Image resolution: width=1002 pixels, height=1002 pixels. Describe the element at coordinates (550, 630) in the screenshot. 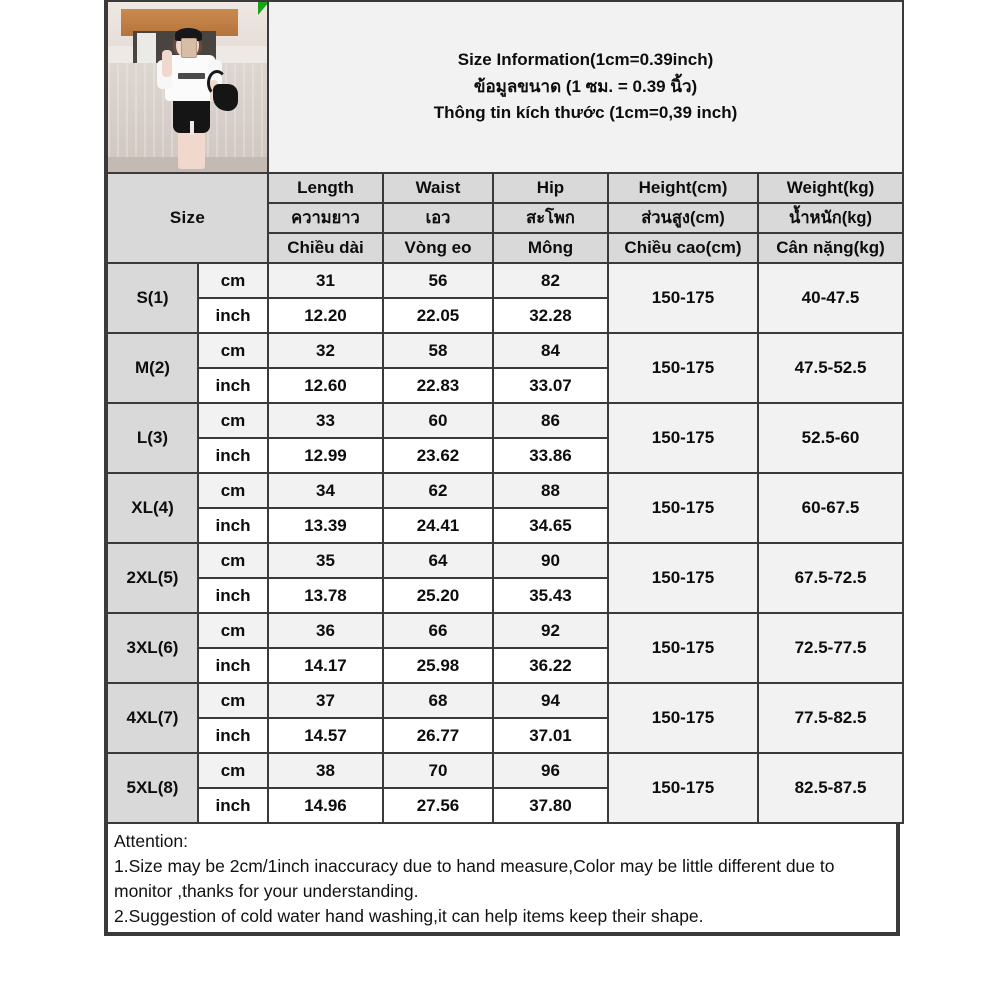

I see `cell-hip-cm-5: 92` at that location.